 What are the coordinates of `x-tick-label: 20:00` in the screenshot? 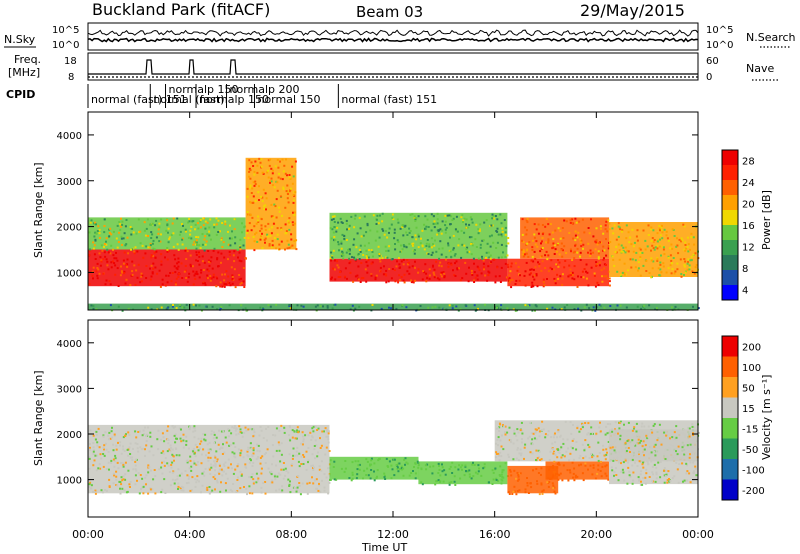 It's located at (596, 534).